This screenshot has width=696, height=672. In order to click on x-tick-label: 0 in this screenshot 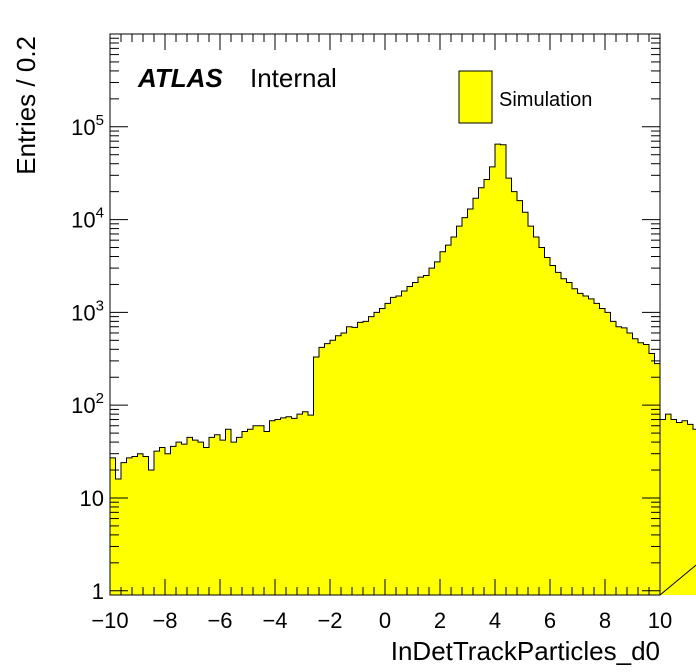, I will do `click(385, 620)`.